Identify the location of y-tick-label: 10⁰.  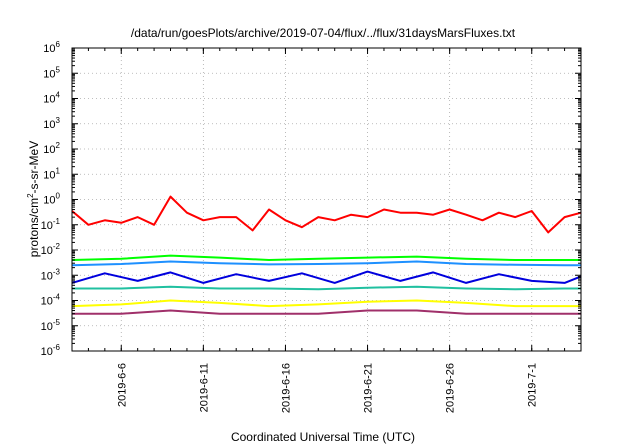
(51, 199).